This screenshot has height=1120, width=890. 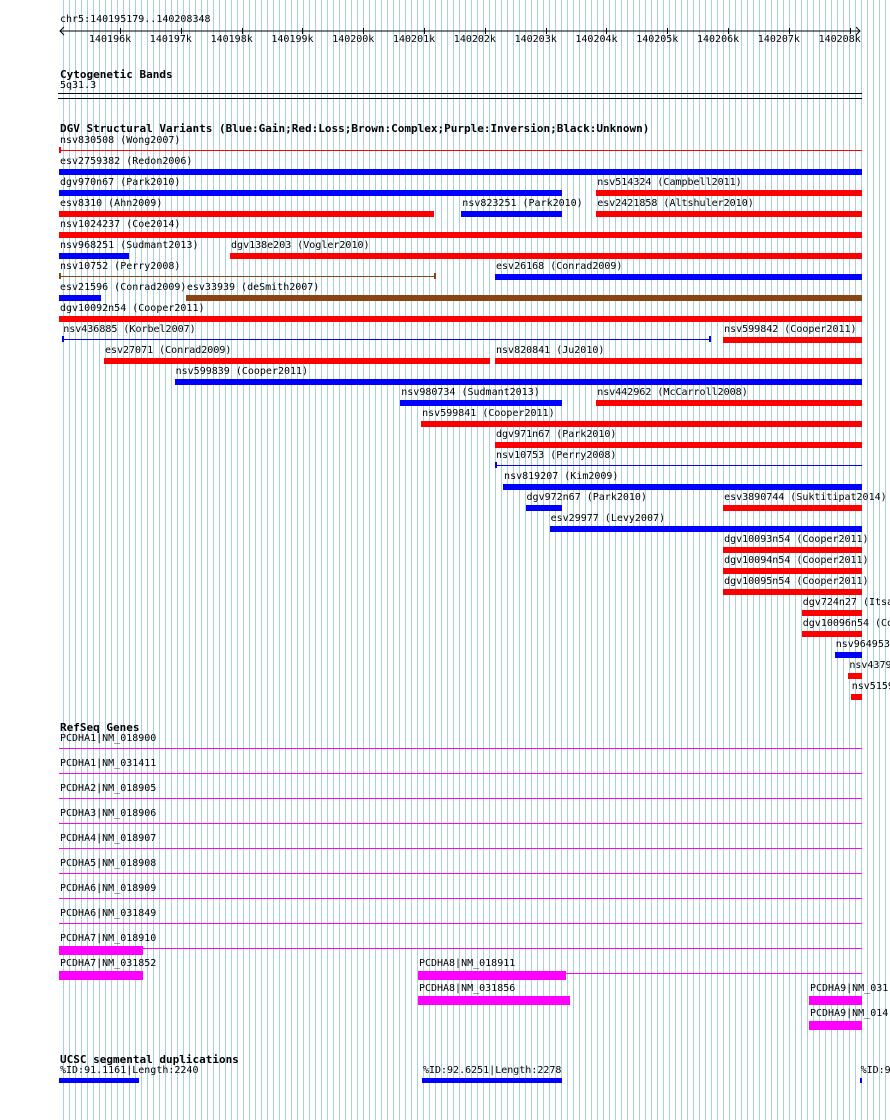 I want to click on gene-label: PCDHA6|NM_018909, so click(x=108, y=888).